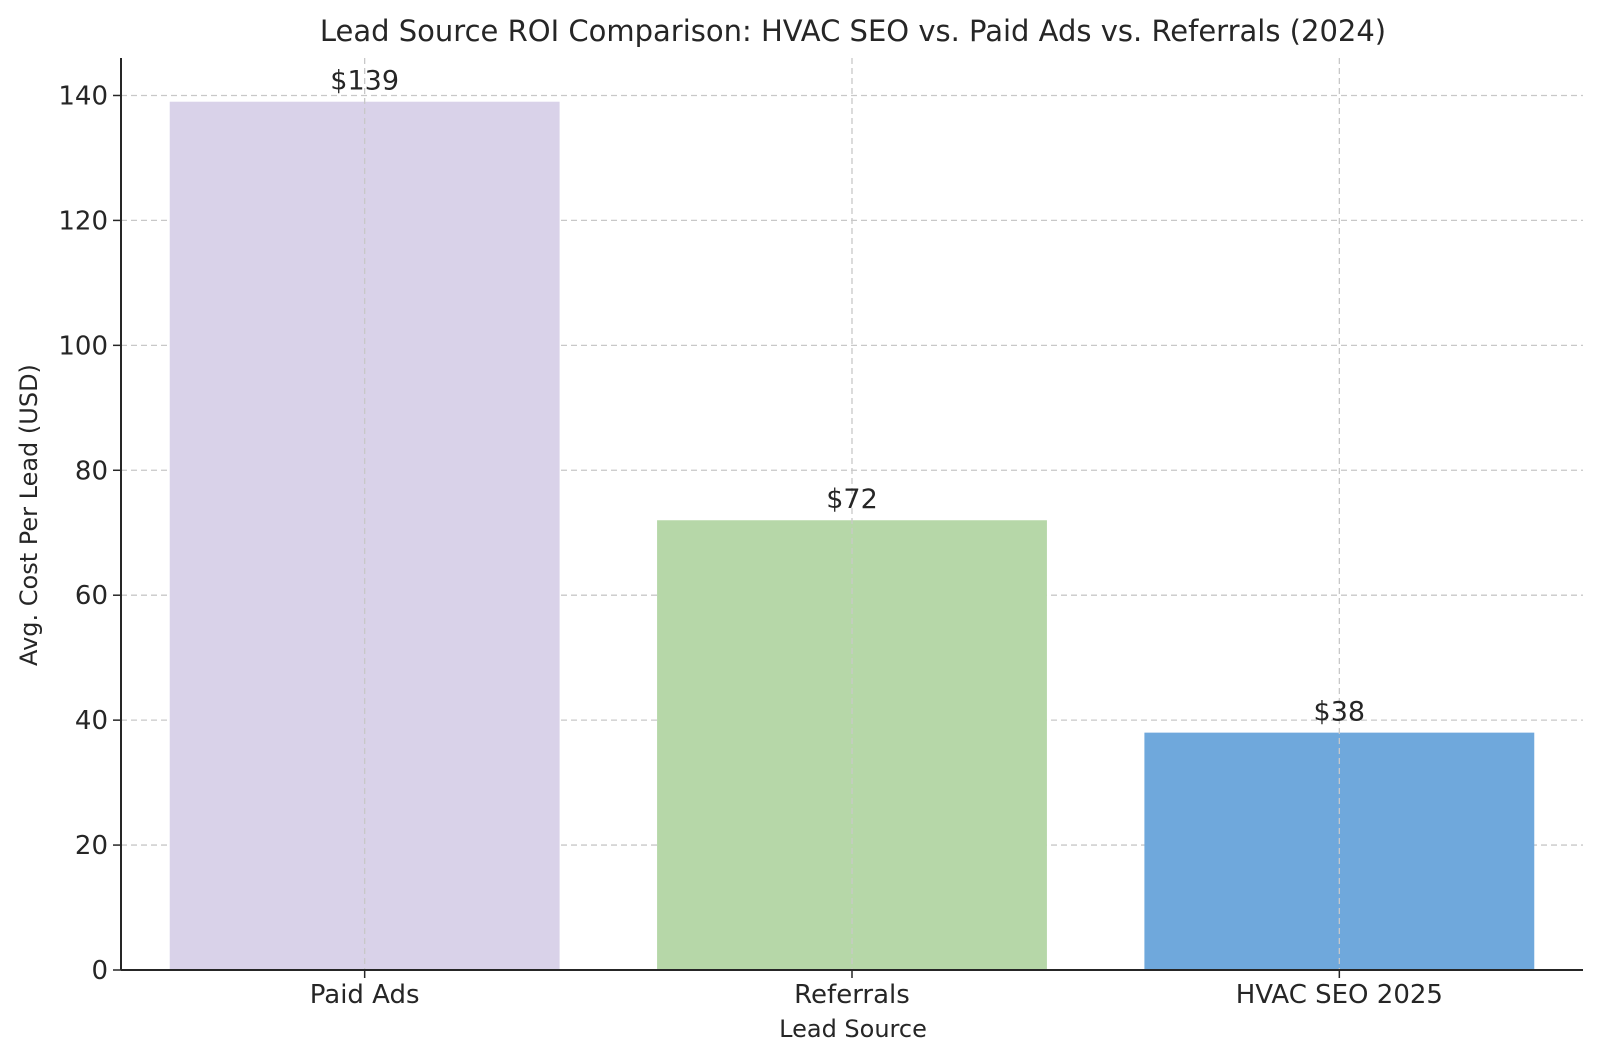  Describe the element at coordinates (91, 596) in the screenshot. I see `y-tick-label: 60` at that location.